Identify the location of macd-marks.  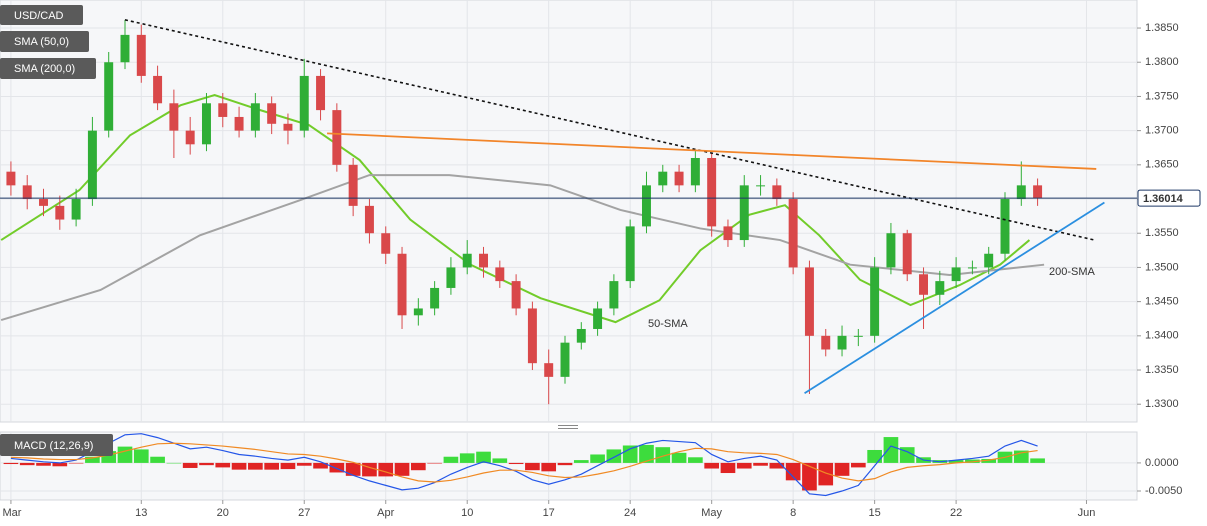
(524, 465).